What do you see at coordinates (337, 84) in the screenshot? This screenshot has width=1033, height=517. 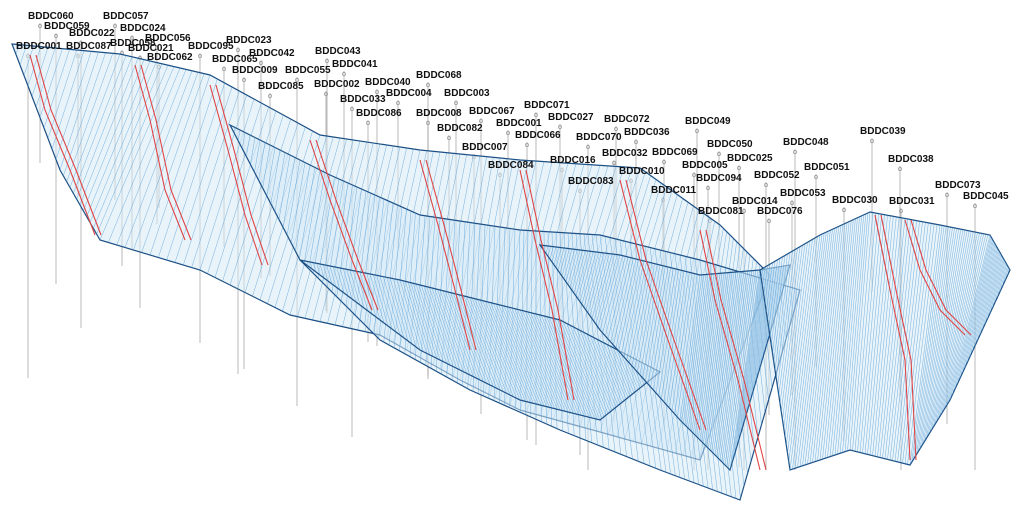 I see `well-label: BDDC002` at bounding box center [337, 84].